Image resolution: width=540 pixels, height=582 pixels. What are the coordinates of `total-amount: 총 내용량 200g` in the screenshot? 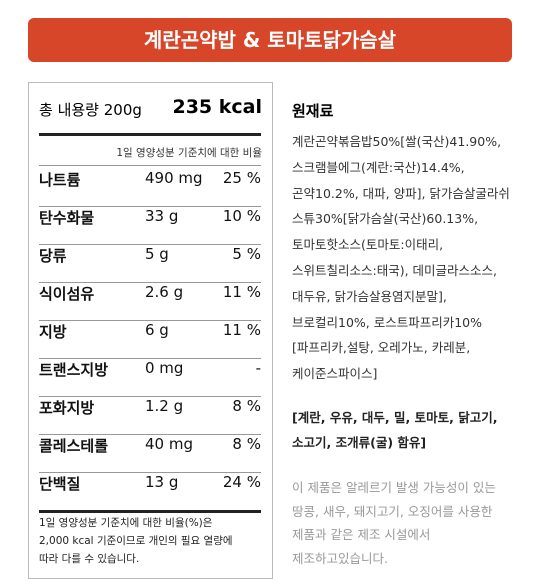 It's located at (90, 110).